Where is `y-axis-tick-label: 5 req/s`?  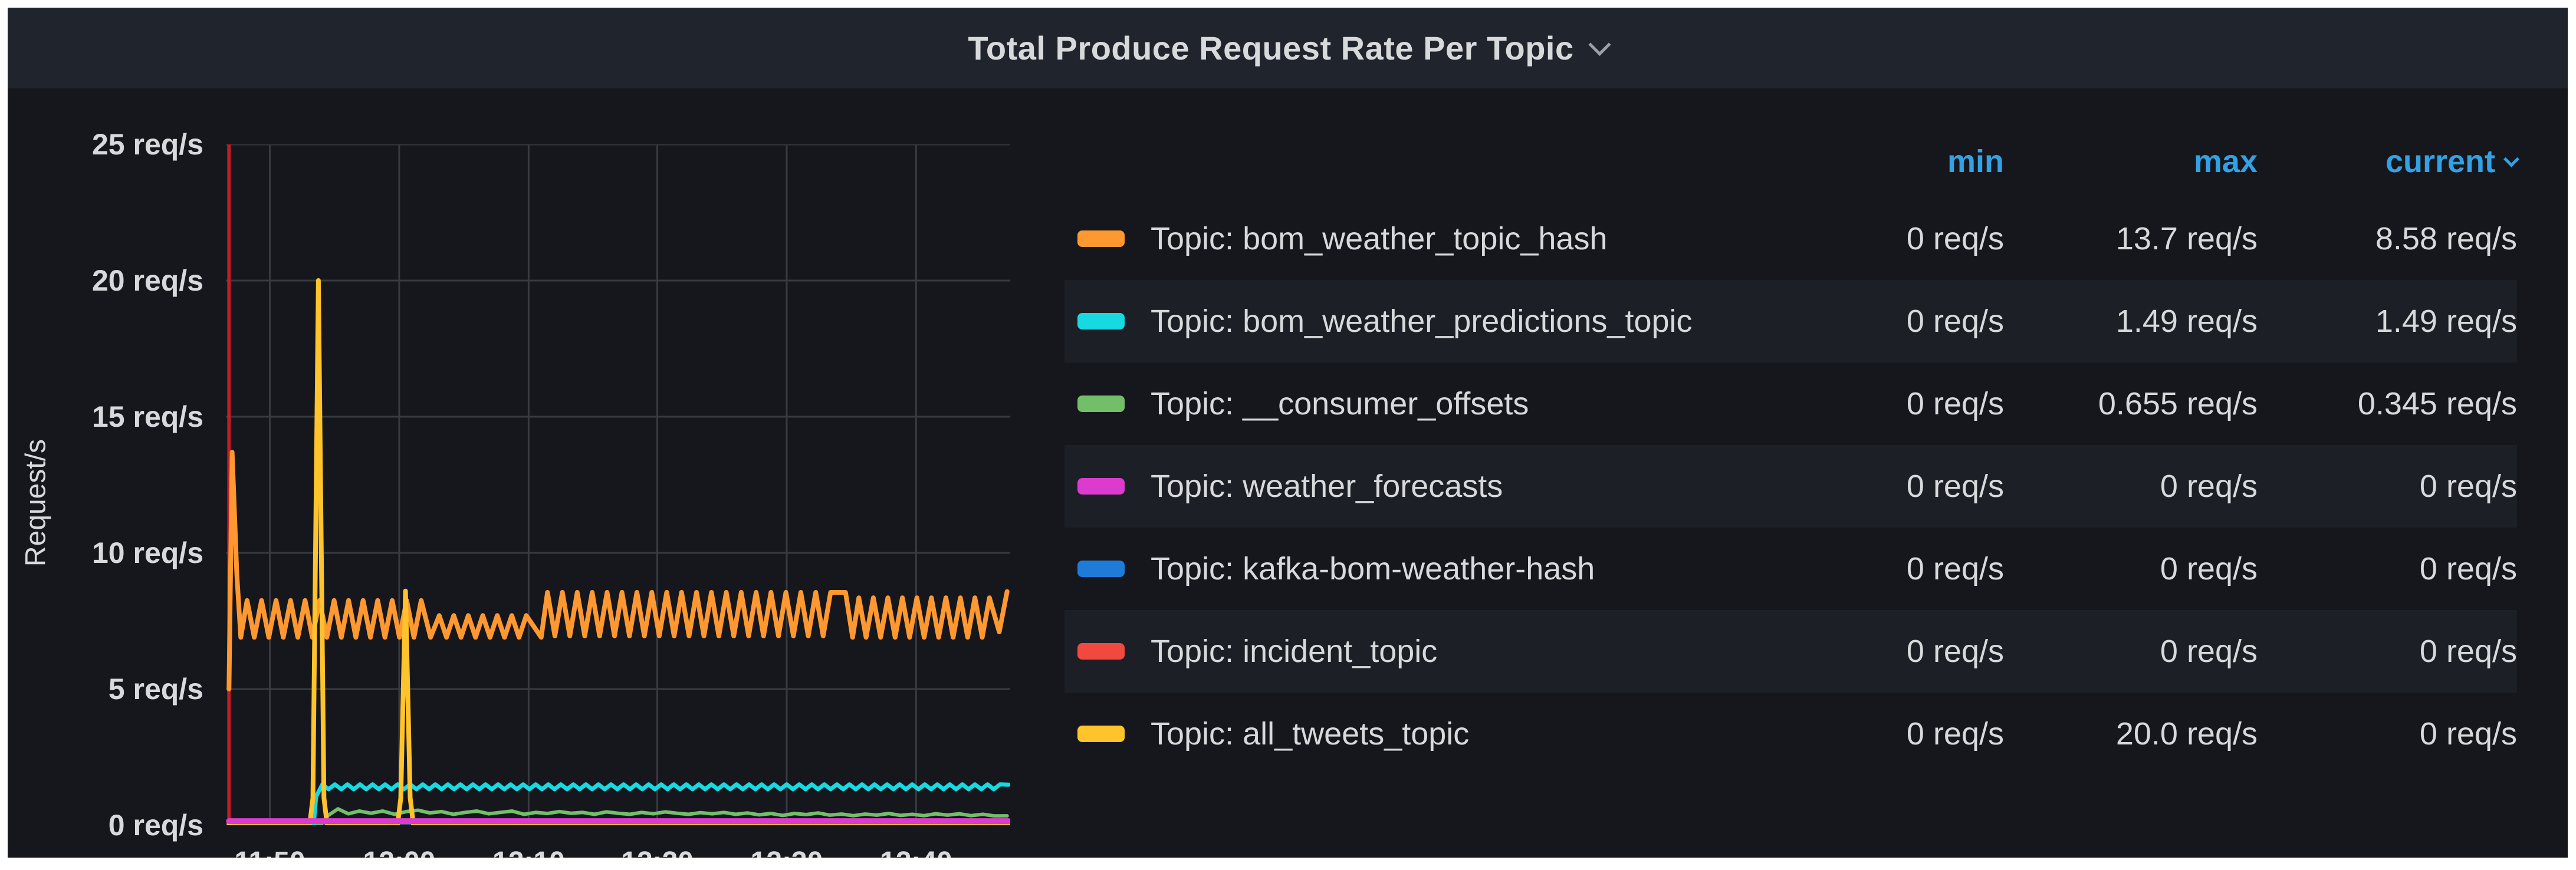
y-axis-tick-label: 5 req/s is located at coordinates (155, 689).